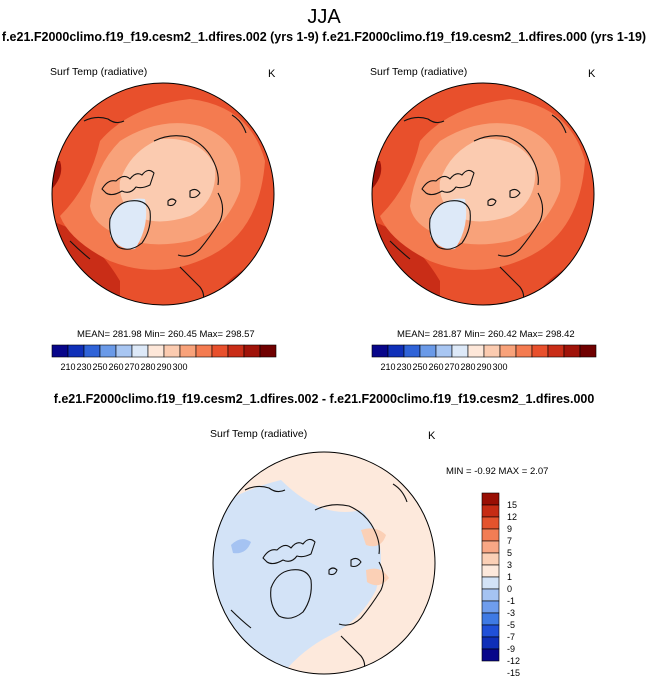  Describe the element at coordinates (432, 436) in the screenshot. I see `diff-units-label: K` at that location.